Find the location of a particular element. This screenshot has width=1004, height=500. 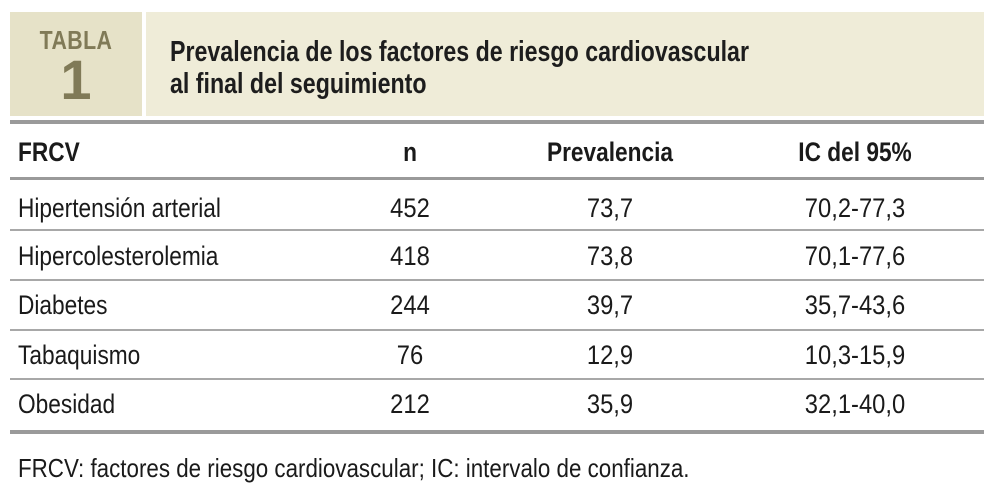

column-header-frcv: FRCV is located at coordinates (49, 152).